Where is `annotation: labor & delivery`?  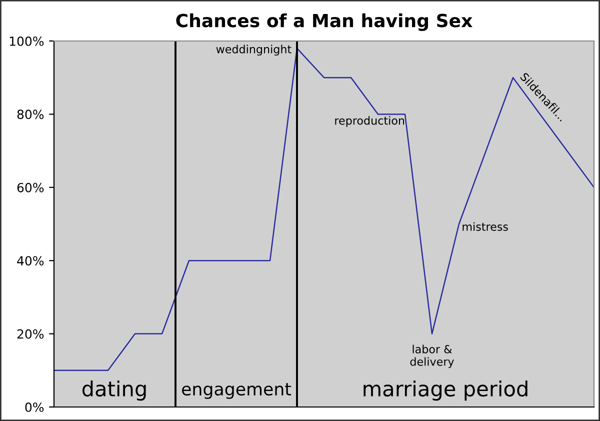 annotation: labor & delivery is located at coordinates (432, 356).